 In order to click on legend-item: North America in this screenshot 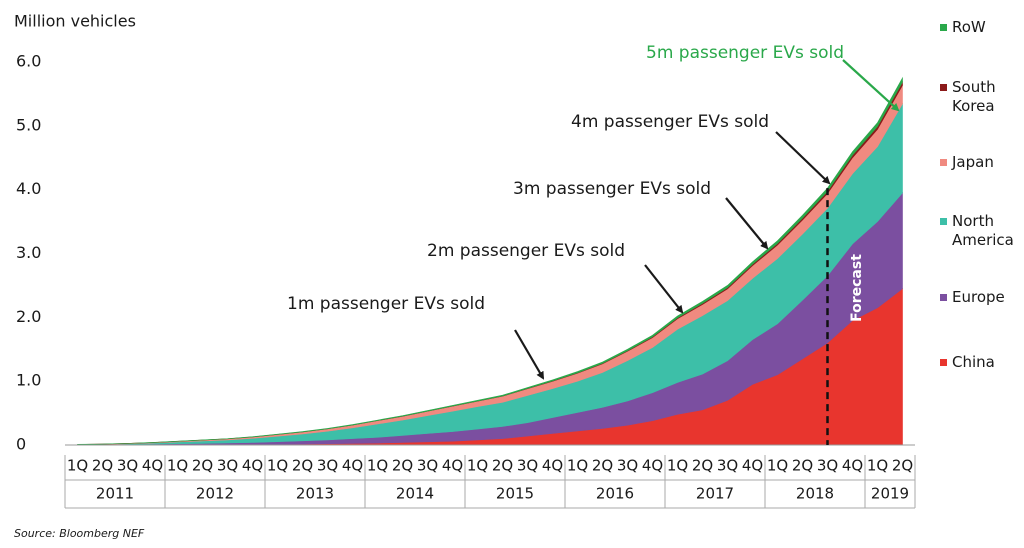, I will do `click(981, 231)`.